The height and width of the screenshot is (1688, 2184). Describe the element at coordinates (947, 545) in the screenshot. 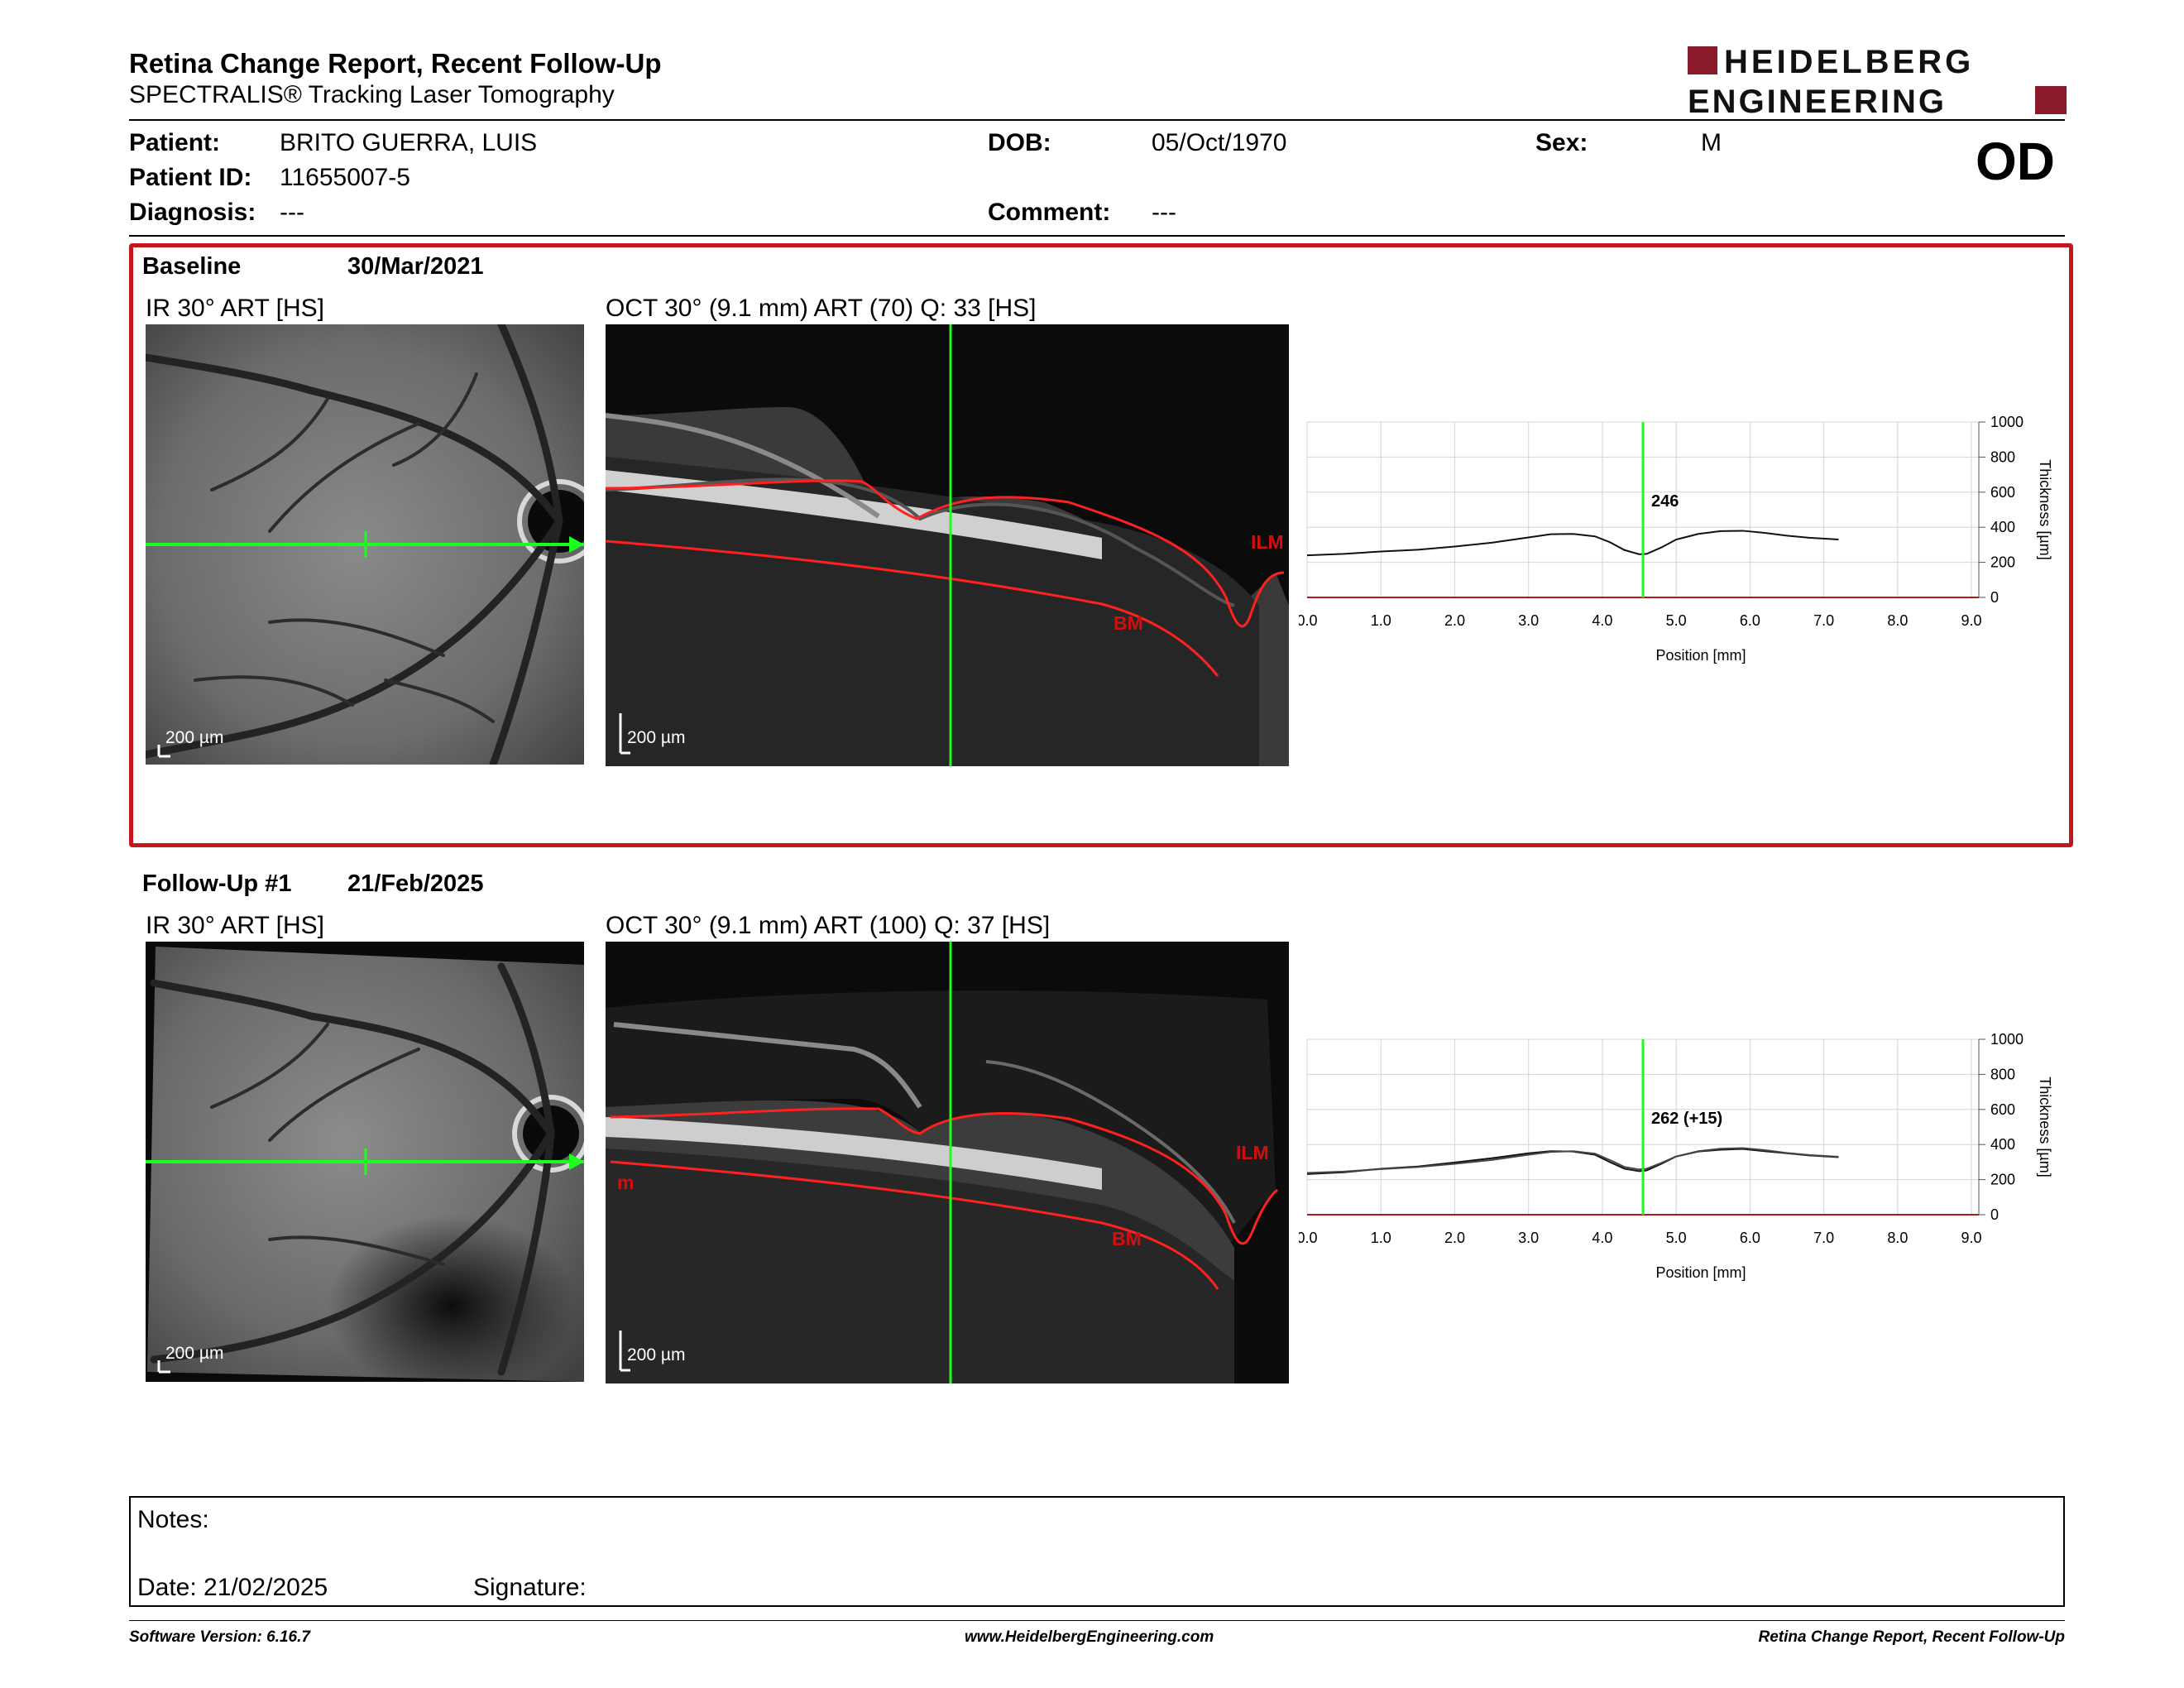

I see `baseline-oct-image: ILM BM 200 µm` at that location.